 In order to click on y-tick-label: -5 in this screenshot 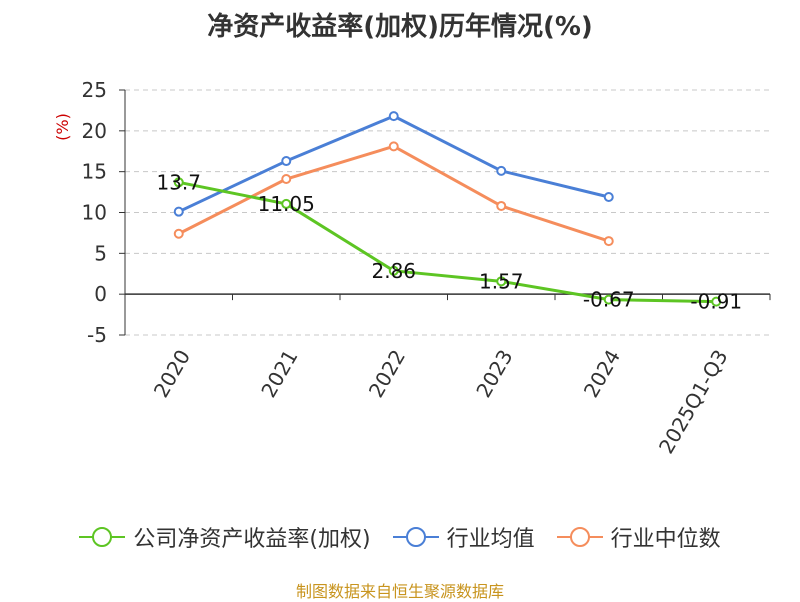, I will do `click(97, 335)`.